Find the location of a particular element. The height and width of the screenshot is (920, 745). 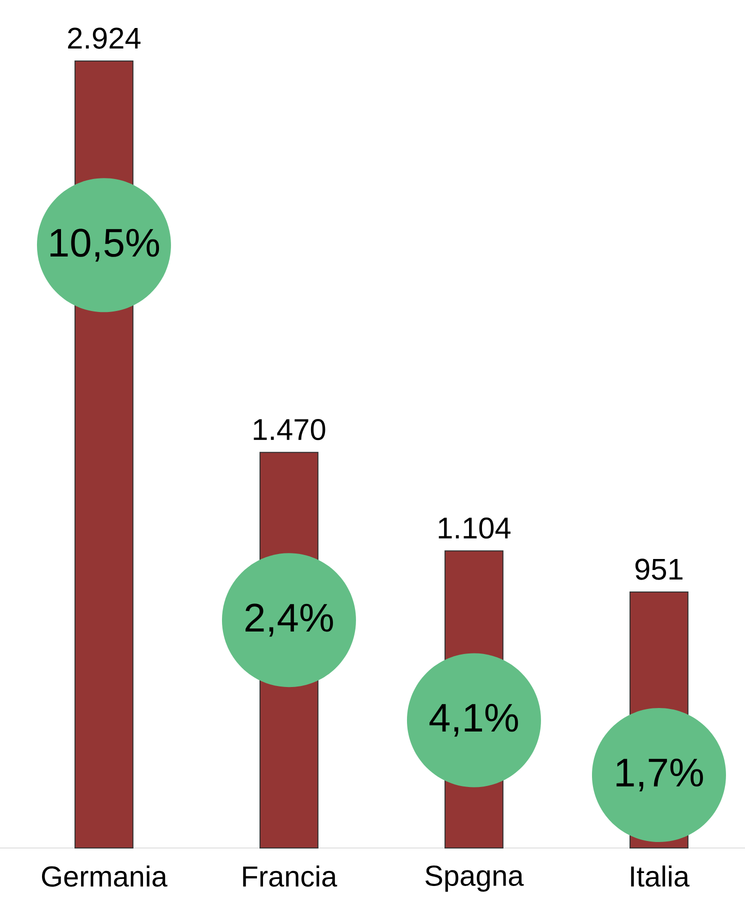

data-label: 1.470 is located at coordinates (290, 429).